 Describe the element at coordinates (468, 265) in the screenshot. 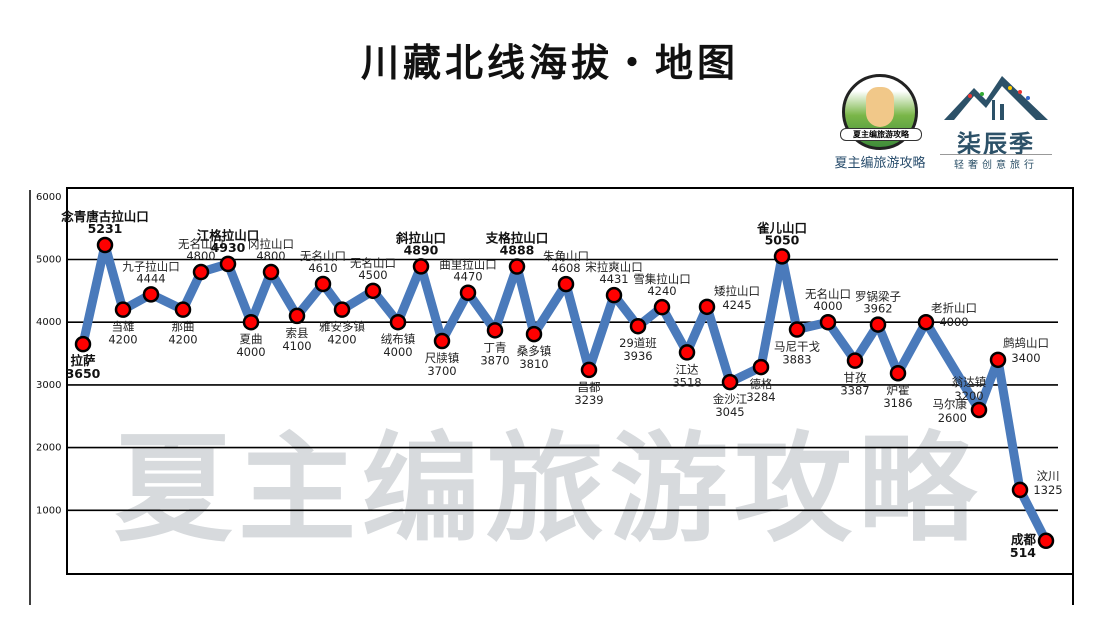

I see `point-name-label: 曲里拉山口` at that location.